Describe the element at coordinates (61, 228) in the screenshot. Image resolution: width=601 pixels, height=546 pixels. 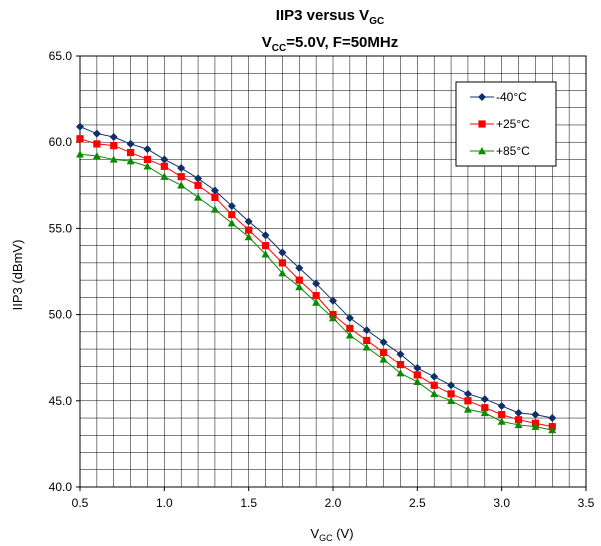
I see `y-tick-label: 55.0` at that location.